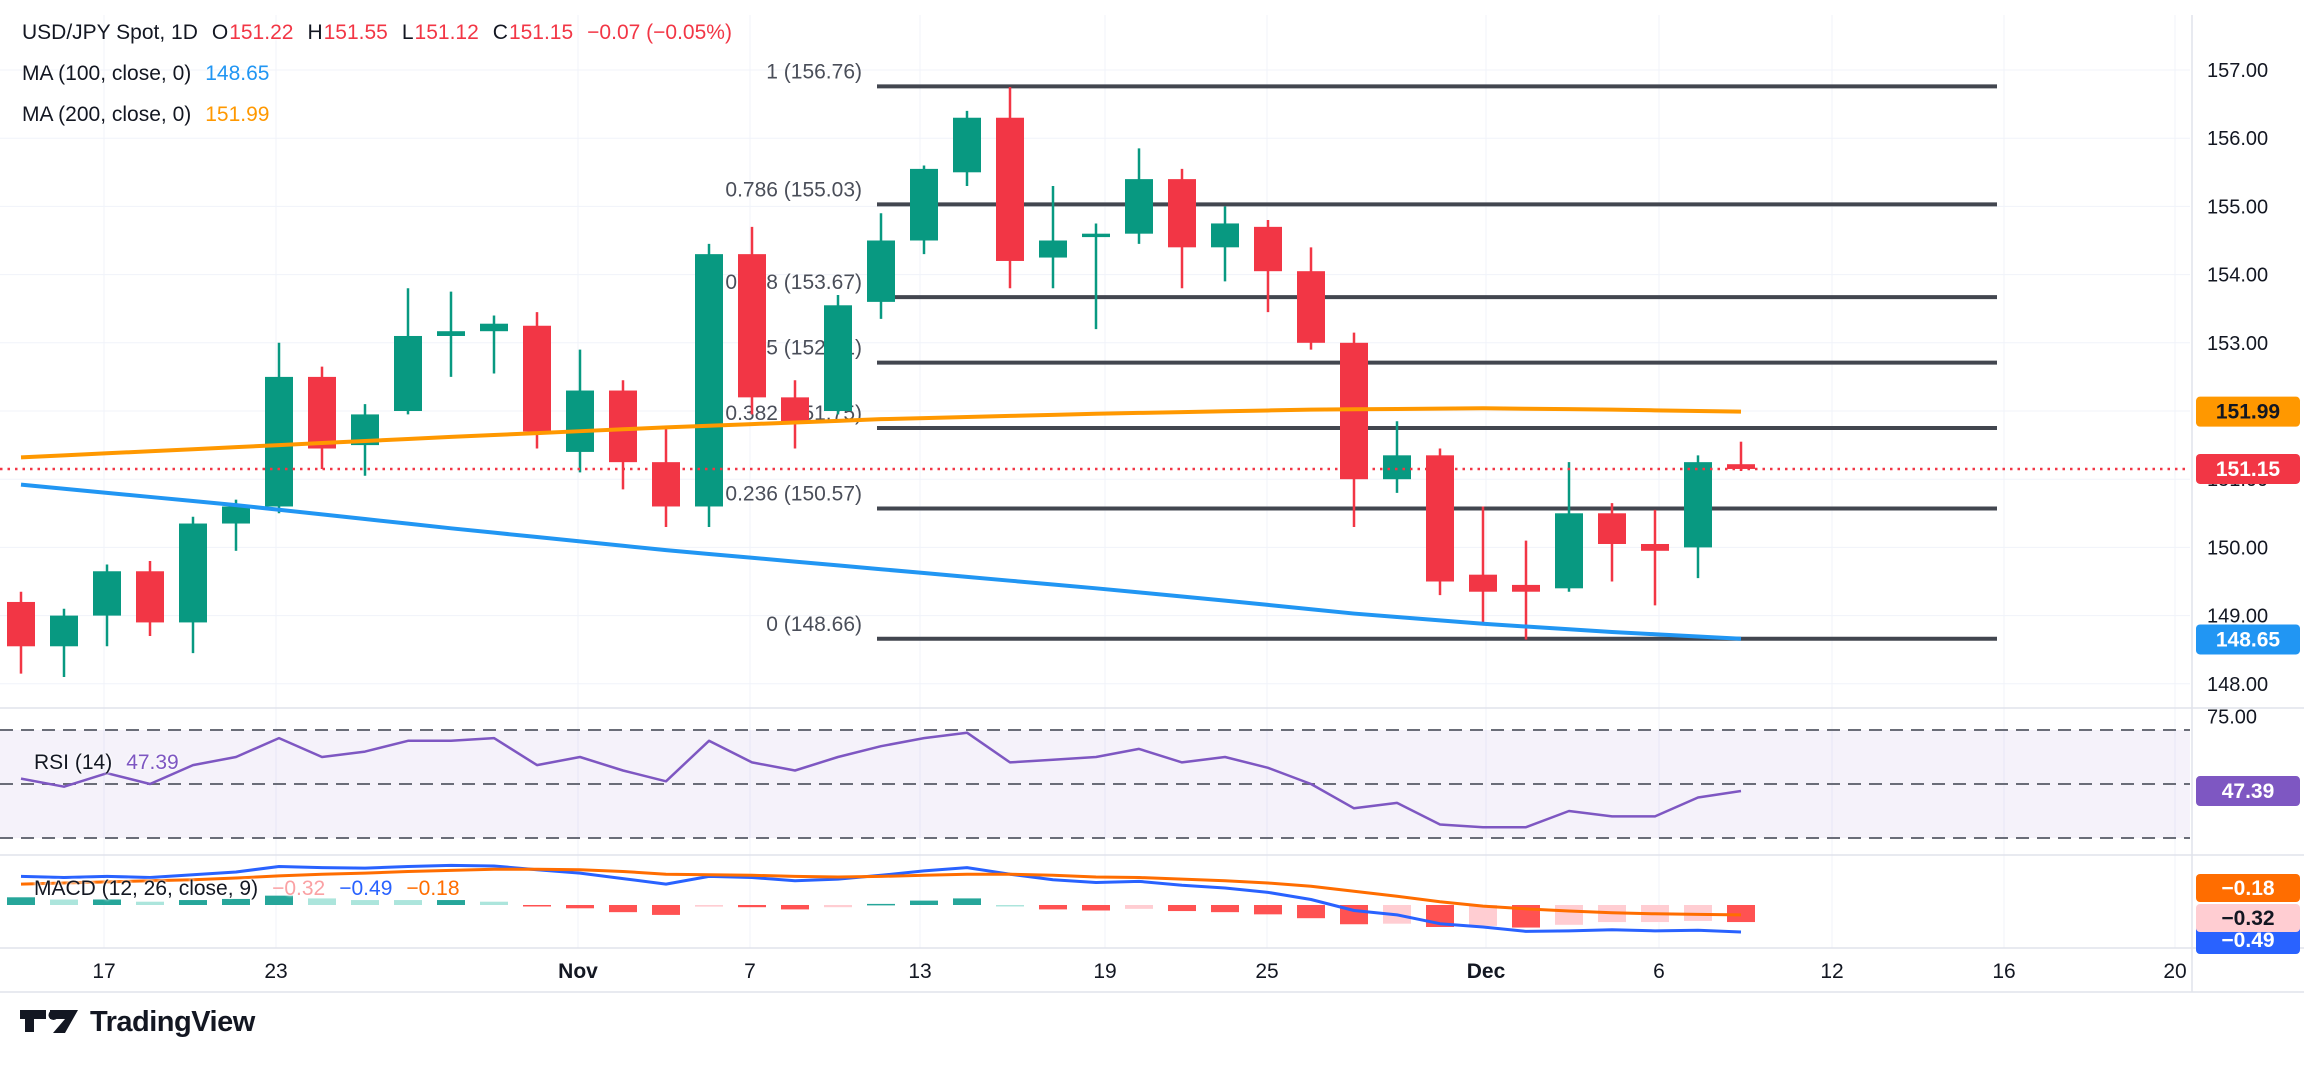 The image size is (2304, 1066). Describe the element at coordinates (1659, 971) in the screenshot. I see `time-tick-label: 6` at that location.